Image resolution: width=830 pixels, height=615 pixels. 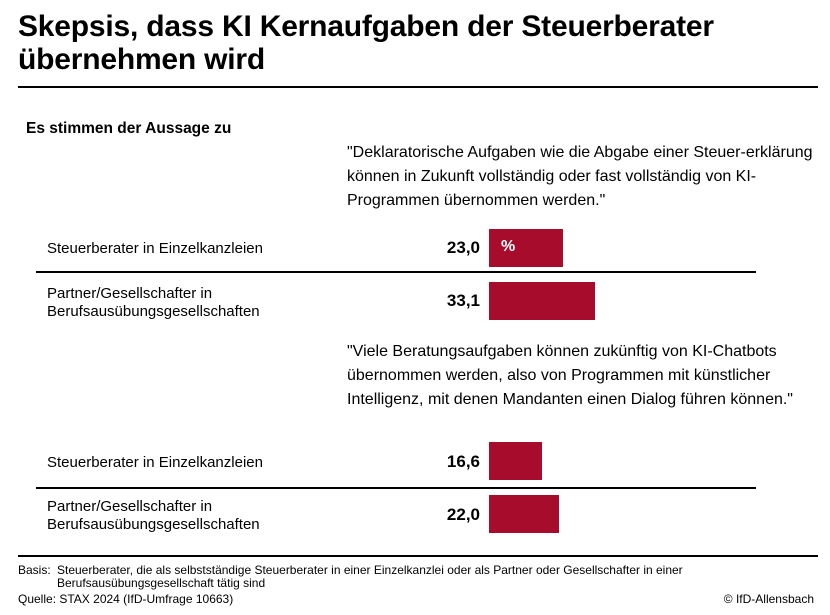 What do you see at coordinates (768, 599) in the screenshot?
I see `footer-copyright: © IfD-Allensbach` at bounding box center [768, 599].